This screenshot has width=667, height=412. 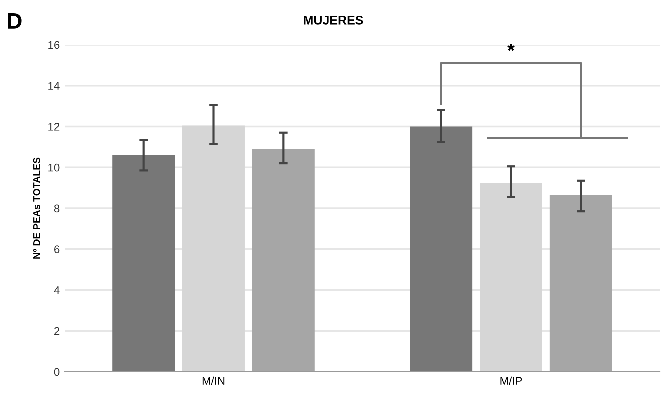 I want to click on y-tick-label: 6, so click(x=57, y=250).